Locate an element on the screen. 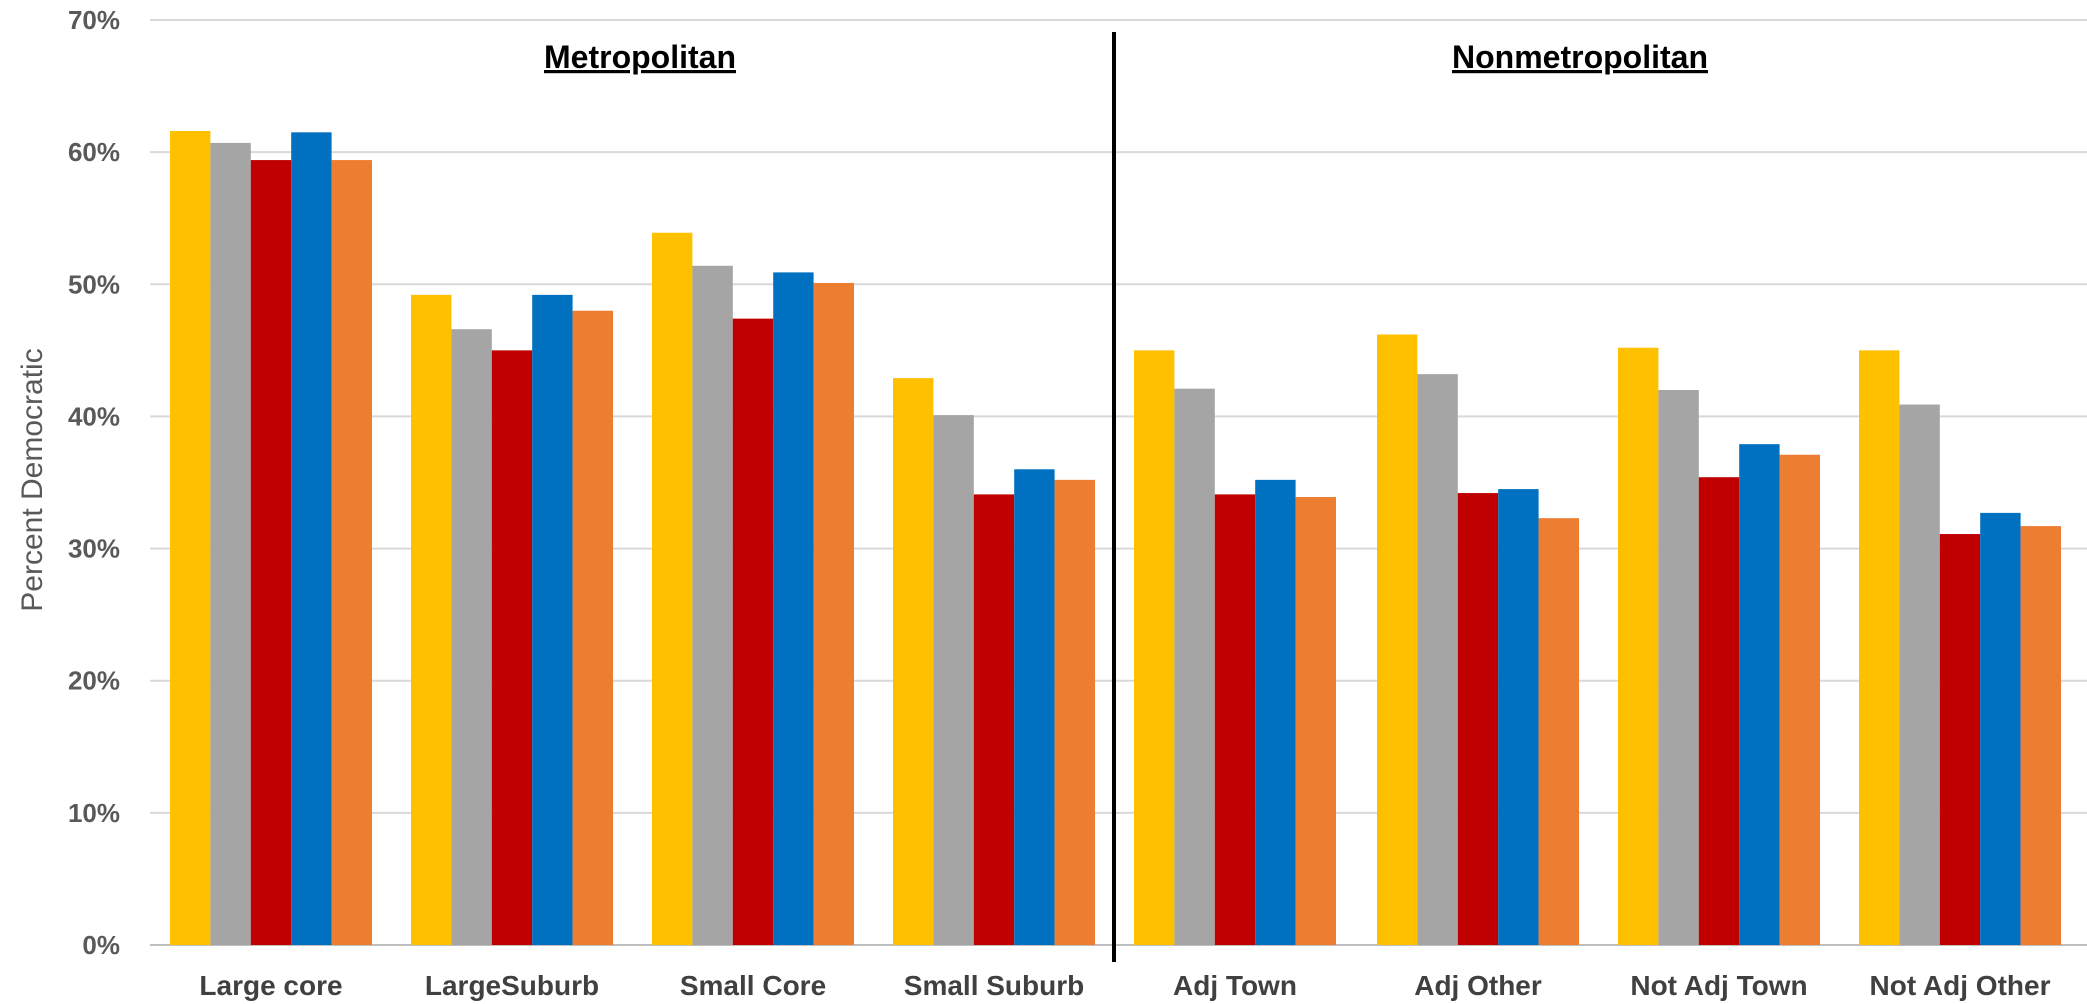 This screenshot has width=2087, height=1004. group-labels: Metropolitan Nonmetropolitan is located at coordinates (1126, 57).